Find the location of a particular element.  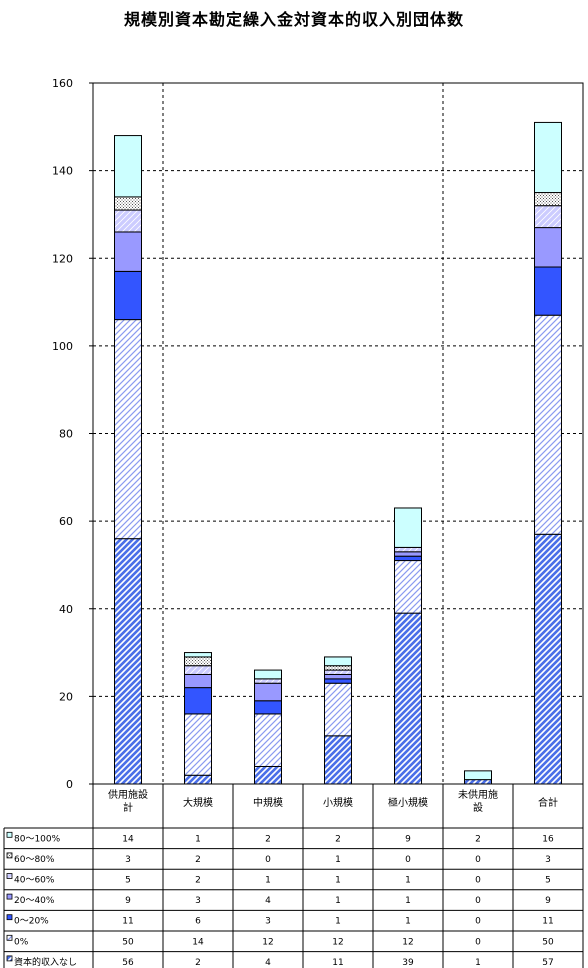

table-cell-value: 6 is located at coordinates (198, 922).